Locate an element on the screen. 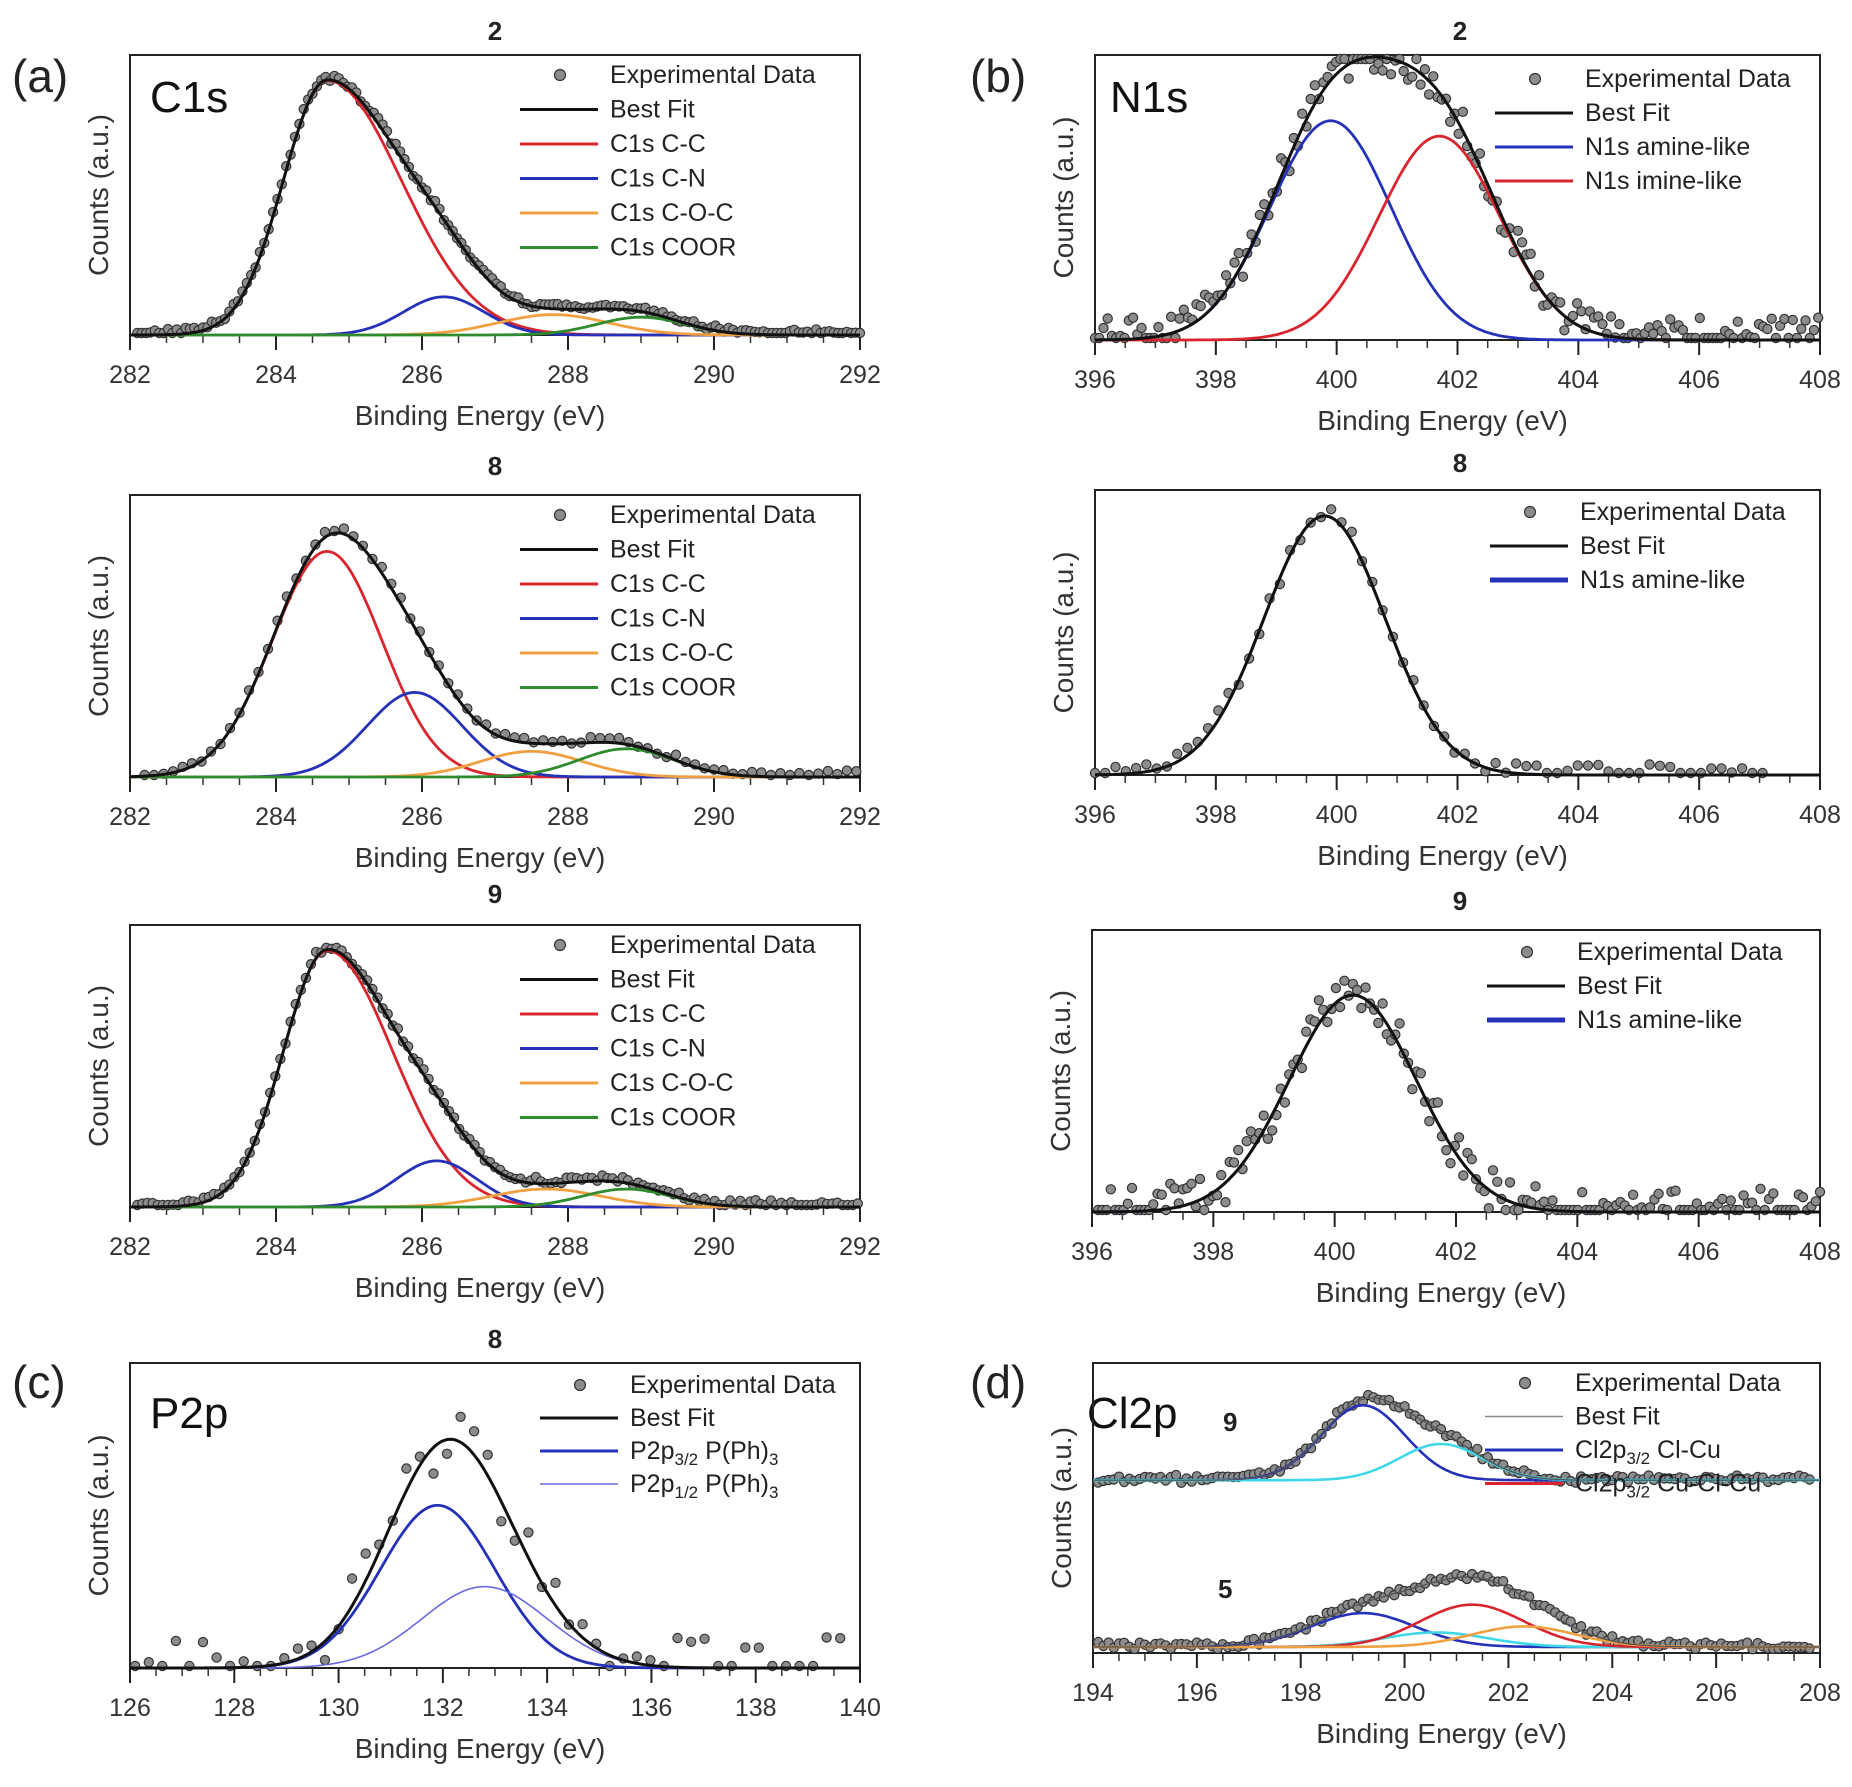  element-label: N1s is located at coordinates (1149, 97).